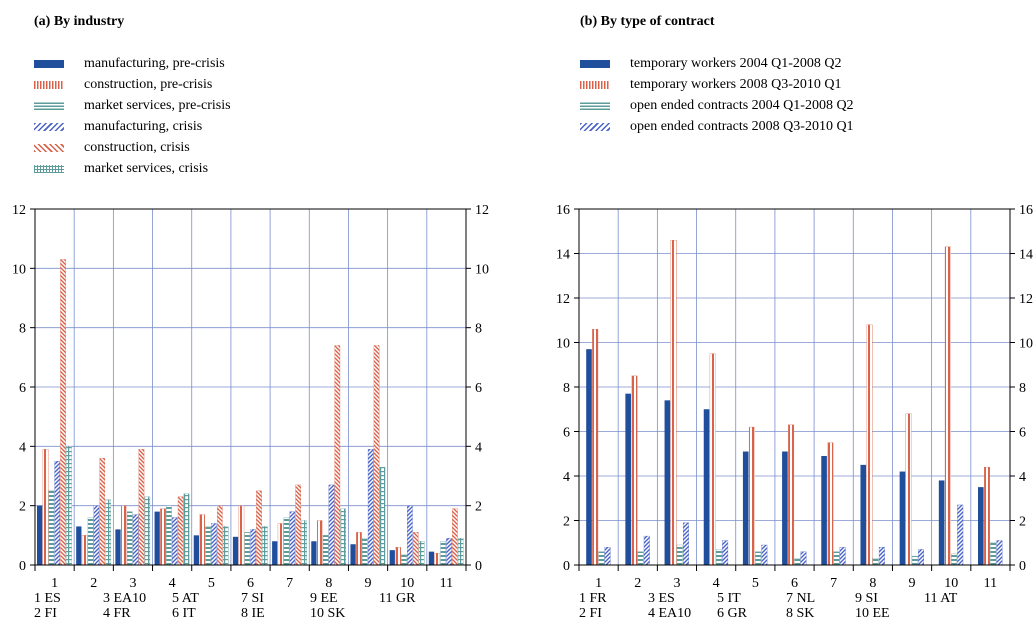 This screenshot has width=1035, height=624. Describe the element at coordinates (132, 126) in the screenshot. I see `legend-item: manufacturing, crisis` at that location.